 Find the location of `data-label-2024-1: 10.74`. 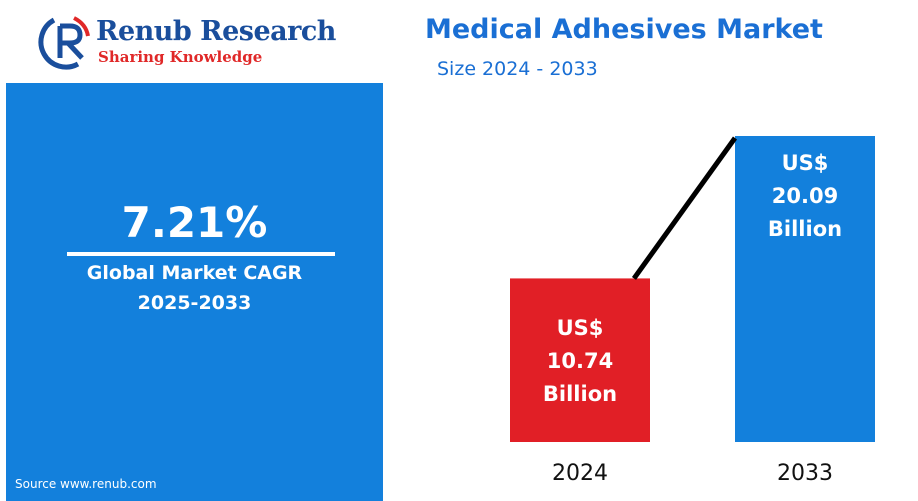

data-label-2024-1: 10.74 is located at coordinates (580, 361).